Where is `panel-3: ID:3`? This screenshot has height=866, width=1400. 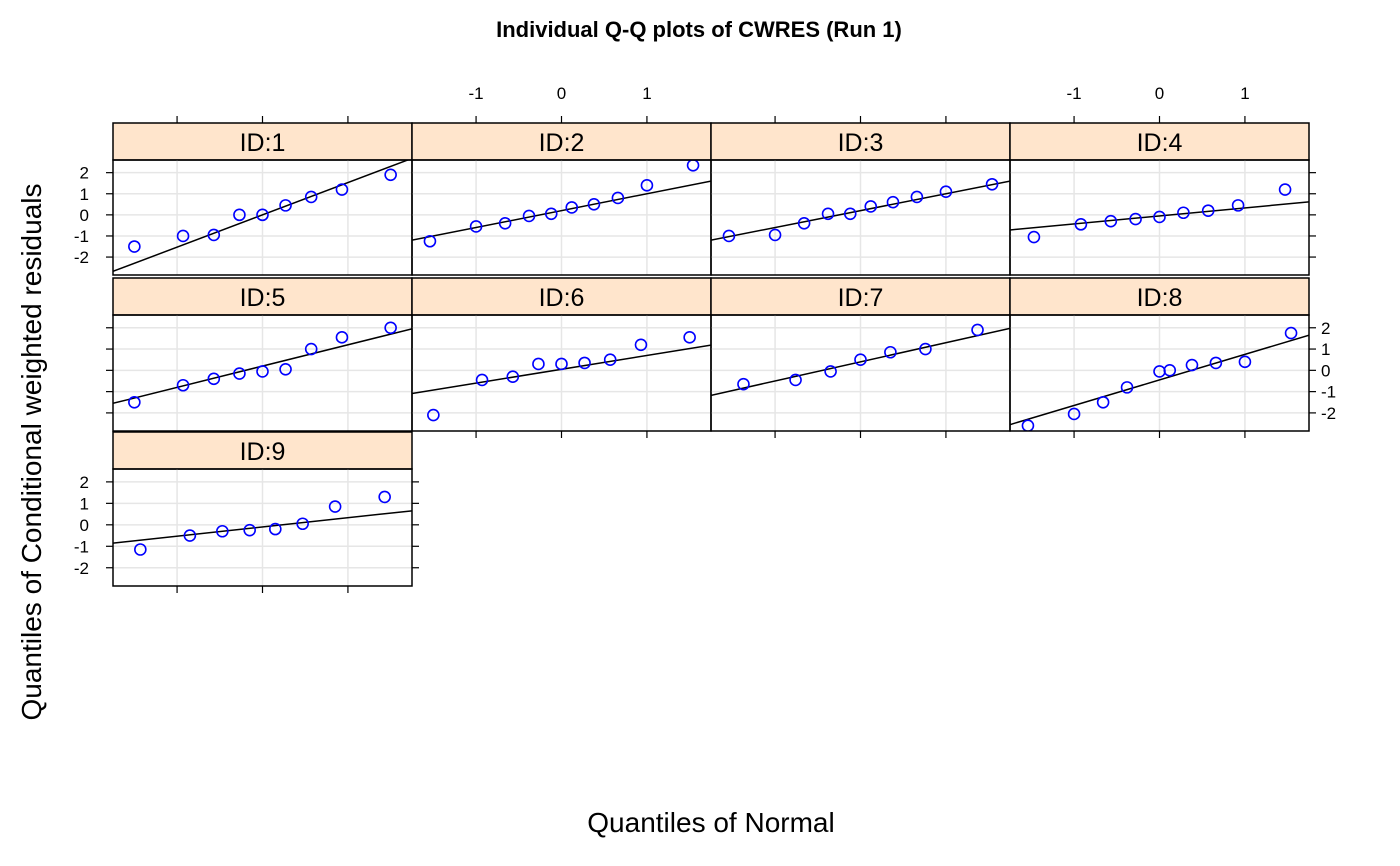
panel-3: ID:3 is located at coordinates (860, 196).